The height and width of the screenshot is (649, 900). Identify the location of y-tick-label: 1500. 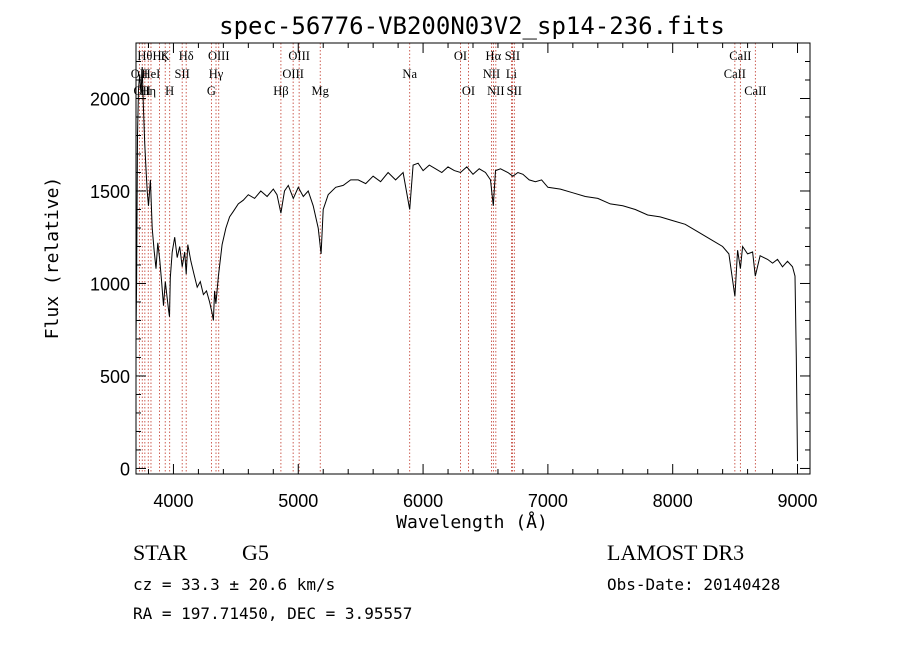
(110, 192).